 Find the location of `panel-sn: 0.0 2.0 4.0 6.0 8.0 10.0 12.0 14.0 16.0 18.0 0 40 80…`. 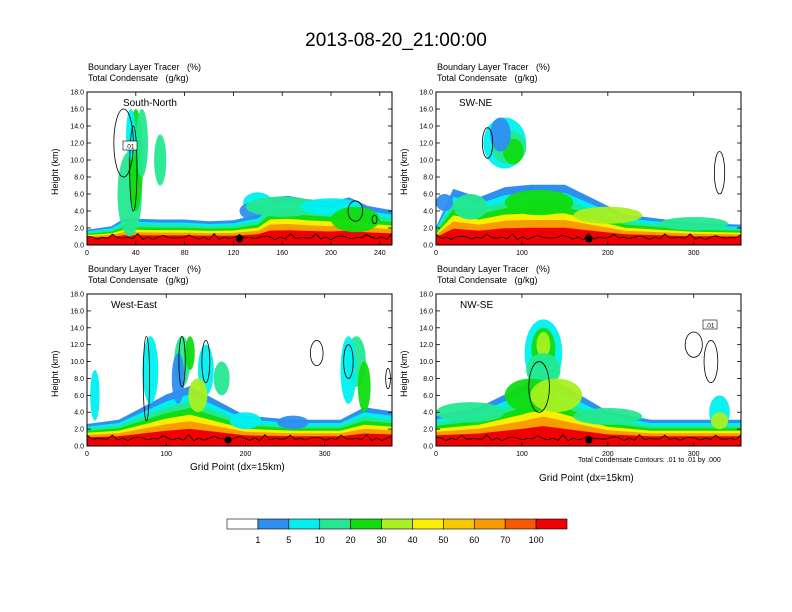

panel-sn: 0.0 2.0 4.0 6.0 8.0 10.0 12.0 14.0 16.0 18.0 0 40 80… is located at coordinates (231, 173).